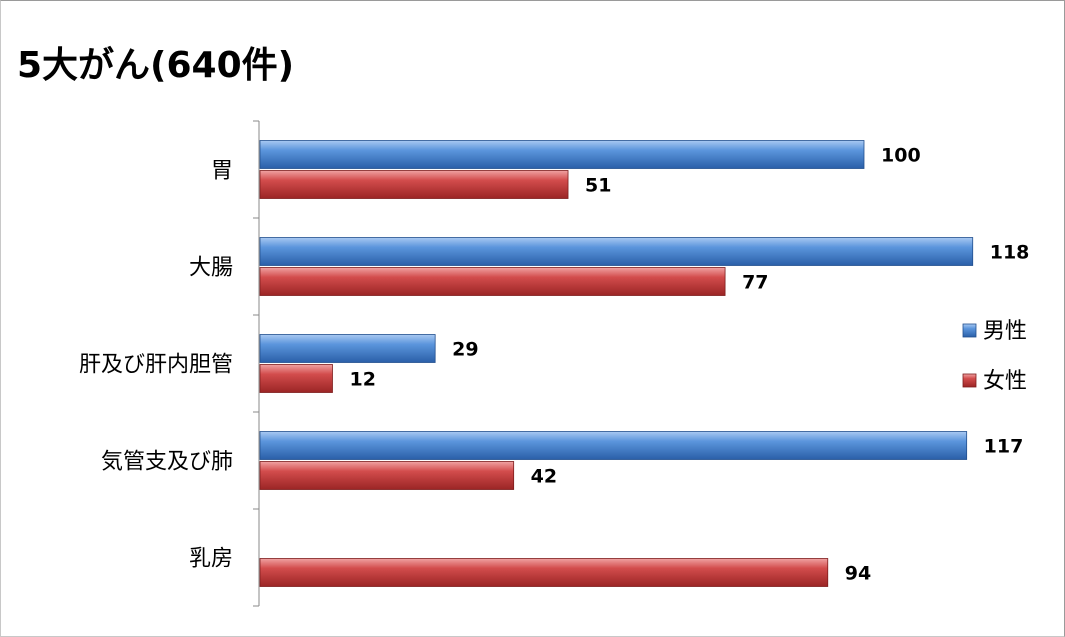  Describe the element at coordinates (156, 365) in the screenshot. I see `category-label: 肝及び肝内胆管` at that location.